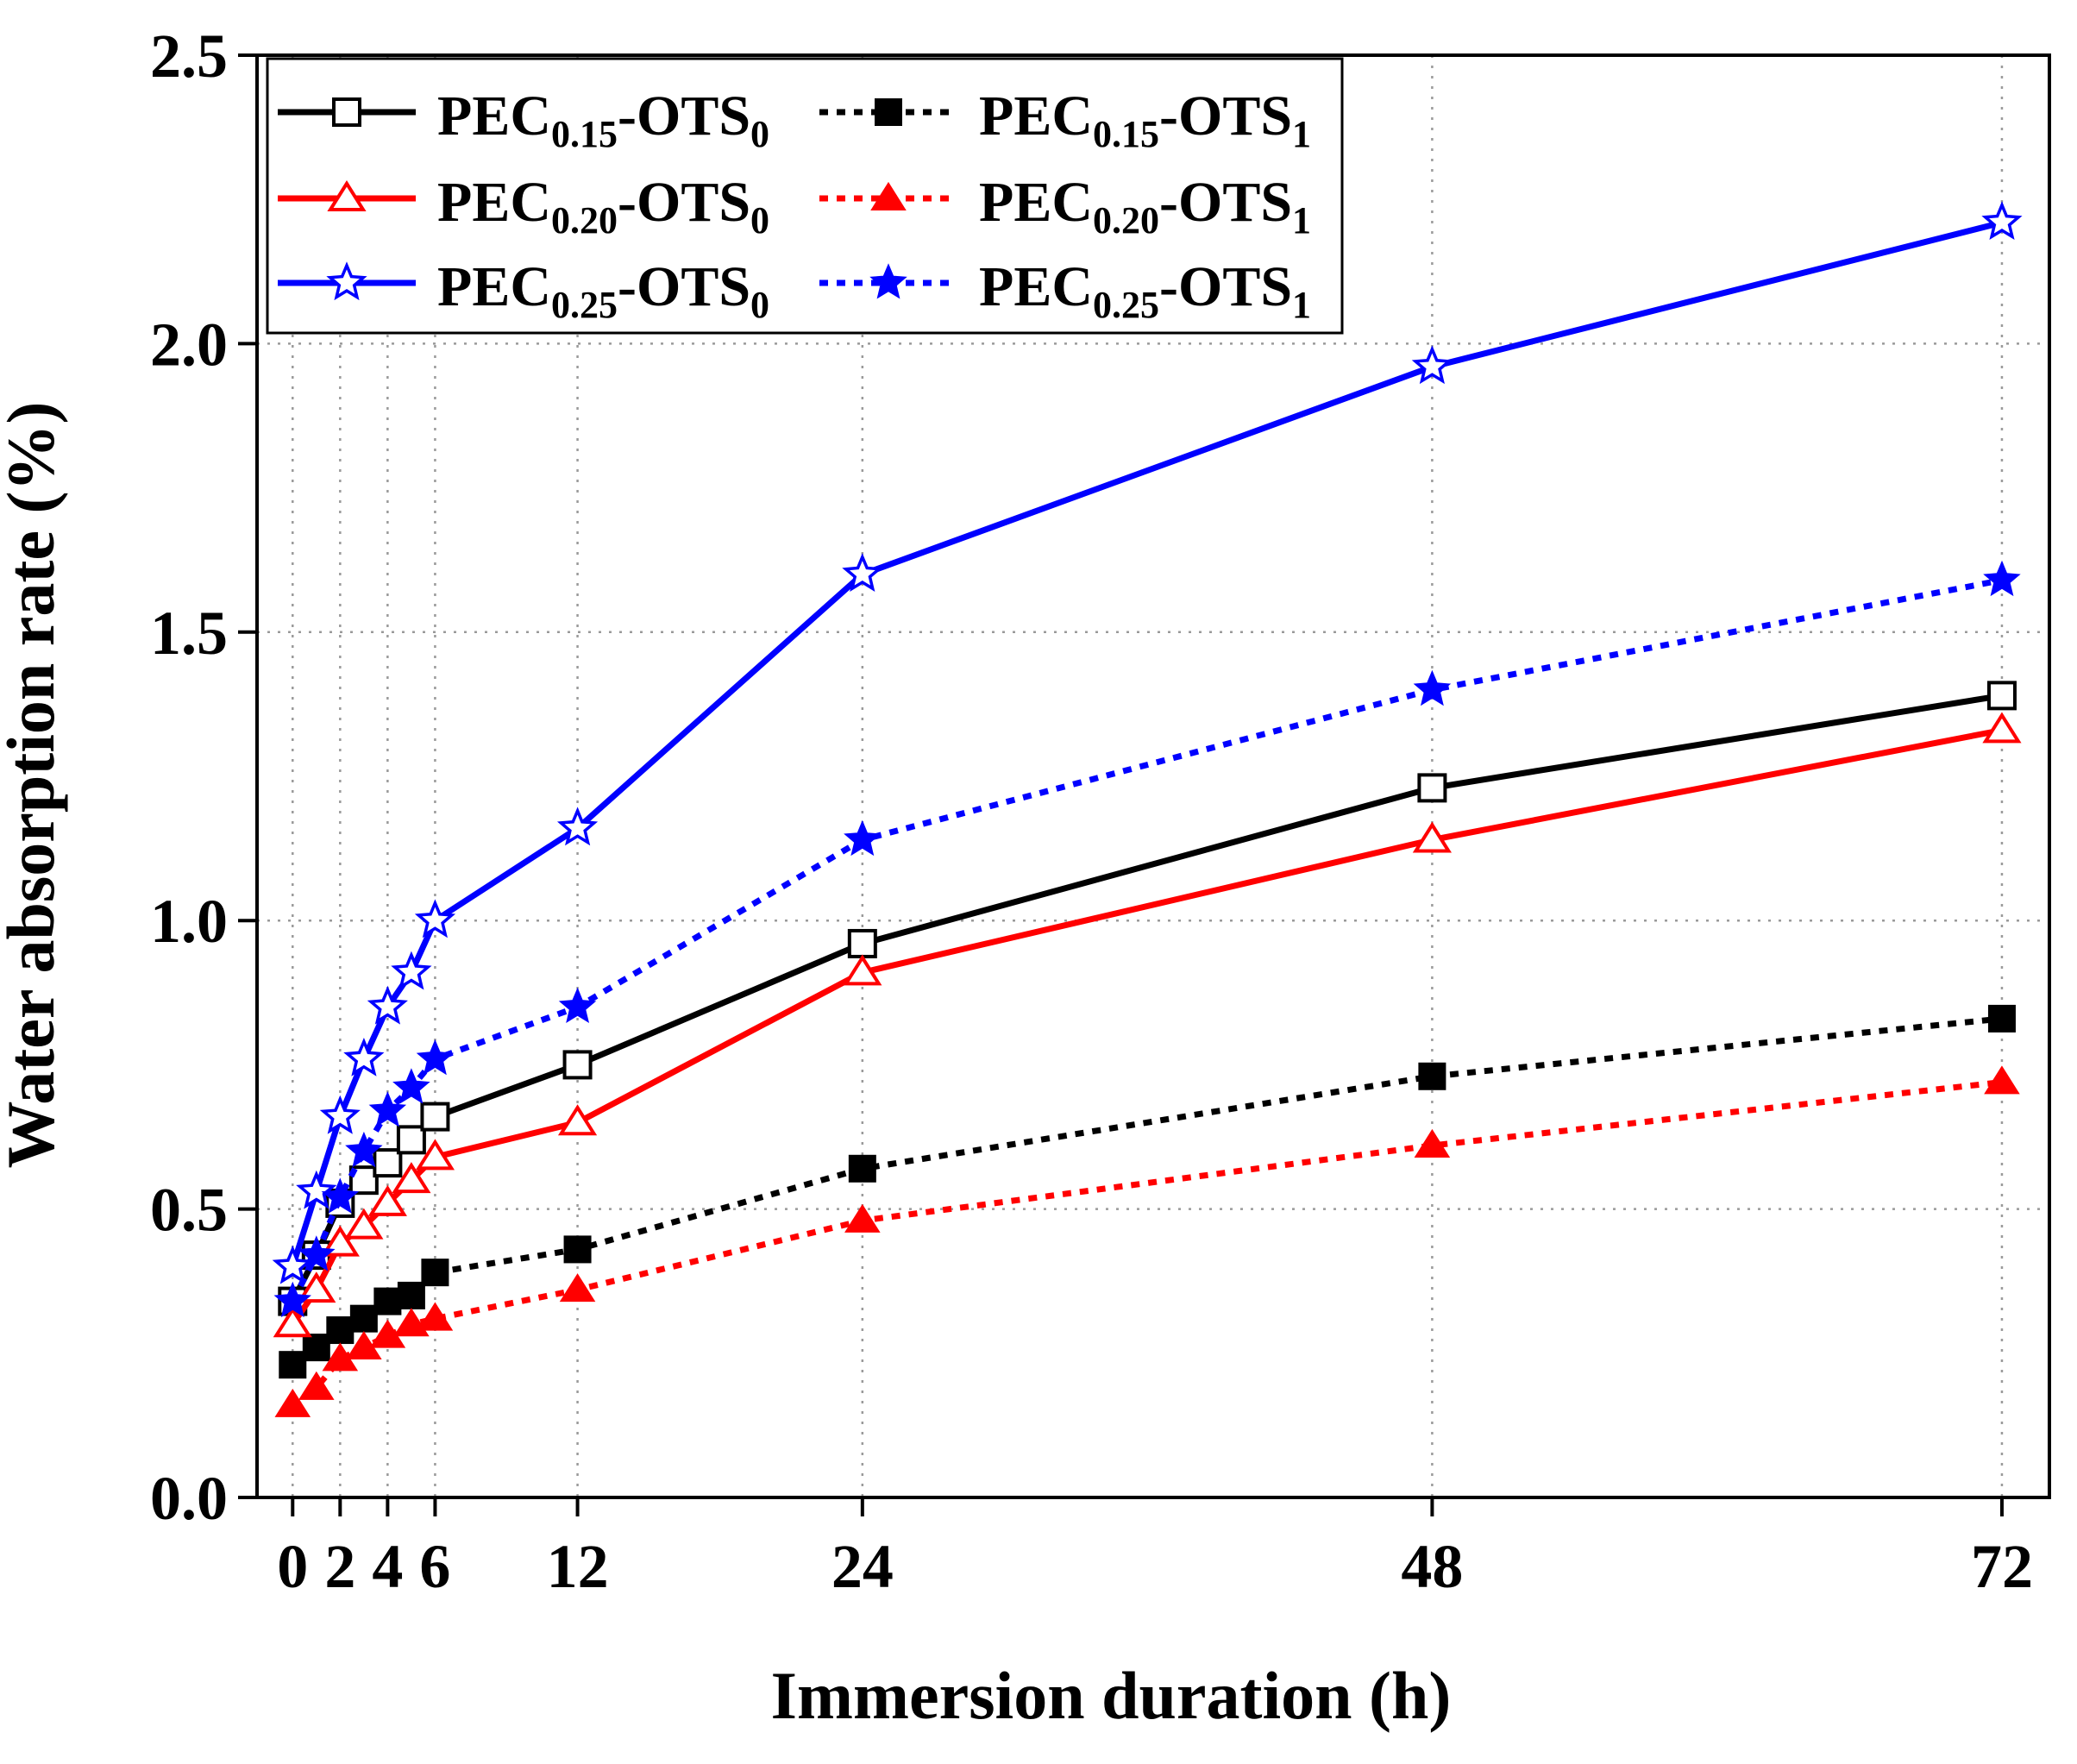  I want to click on legend-item: PEC0.25-OTS0, so click(523, 290).